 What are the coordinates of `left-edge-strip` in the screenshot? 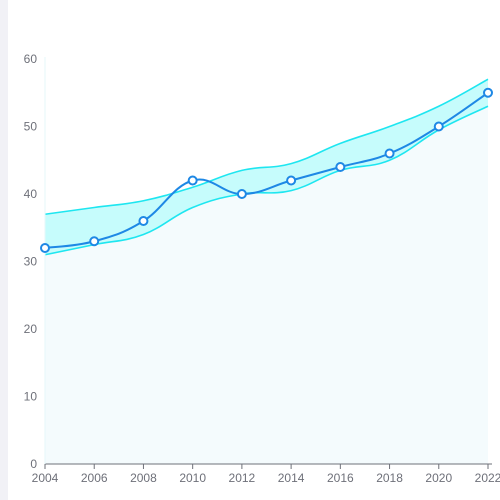 It's located at (4, 250).